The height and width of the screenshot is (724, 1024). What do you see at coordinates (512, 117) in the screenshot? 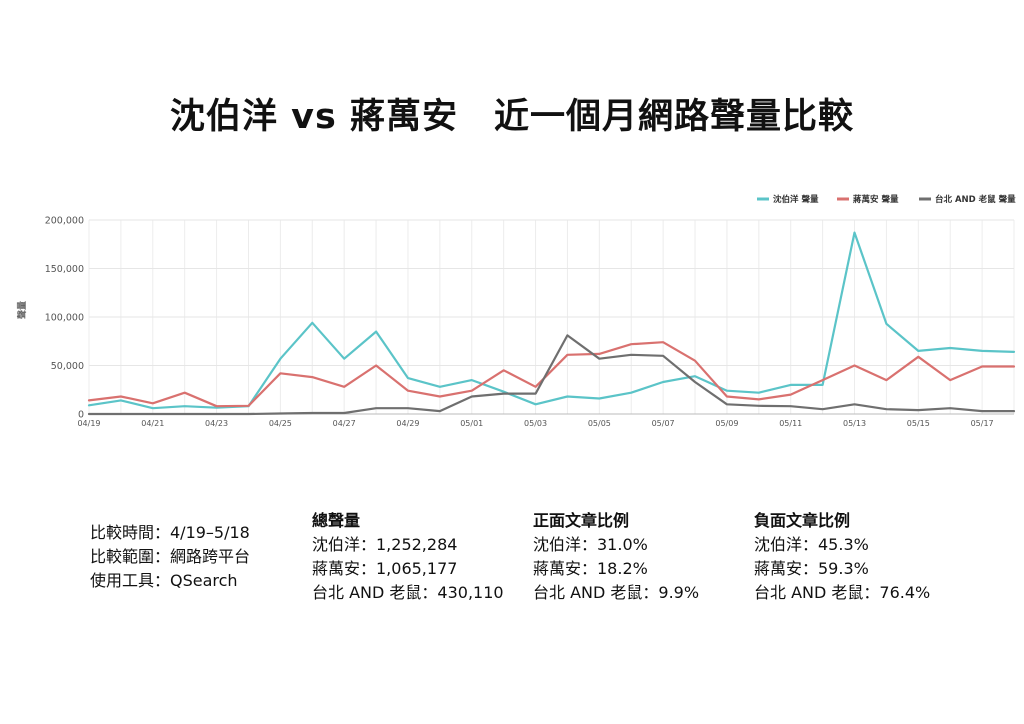
I see `page-title: 沈伯洋 vs 蔣萬安 近一個月網路聲量比較` at bounding box center [512, 117].